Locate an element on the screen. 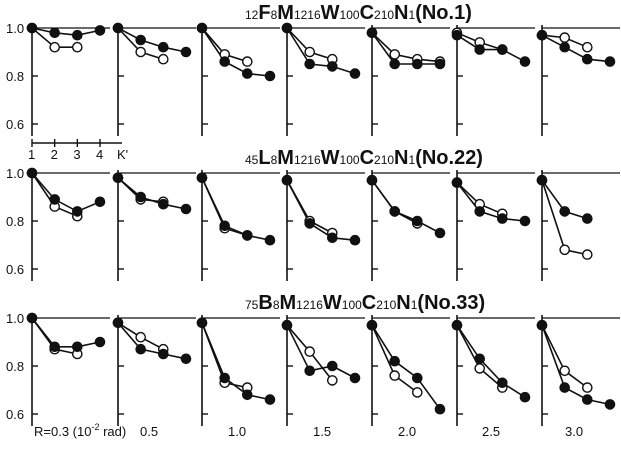 The height and width of the screenshot is (450, 621). x-tick-label: 1 is located at coordinates (31, 154).